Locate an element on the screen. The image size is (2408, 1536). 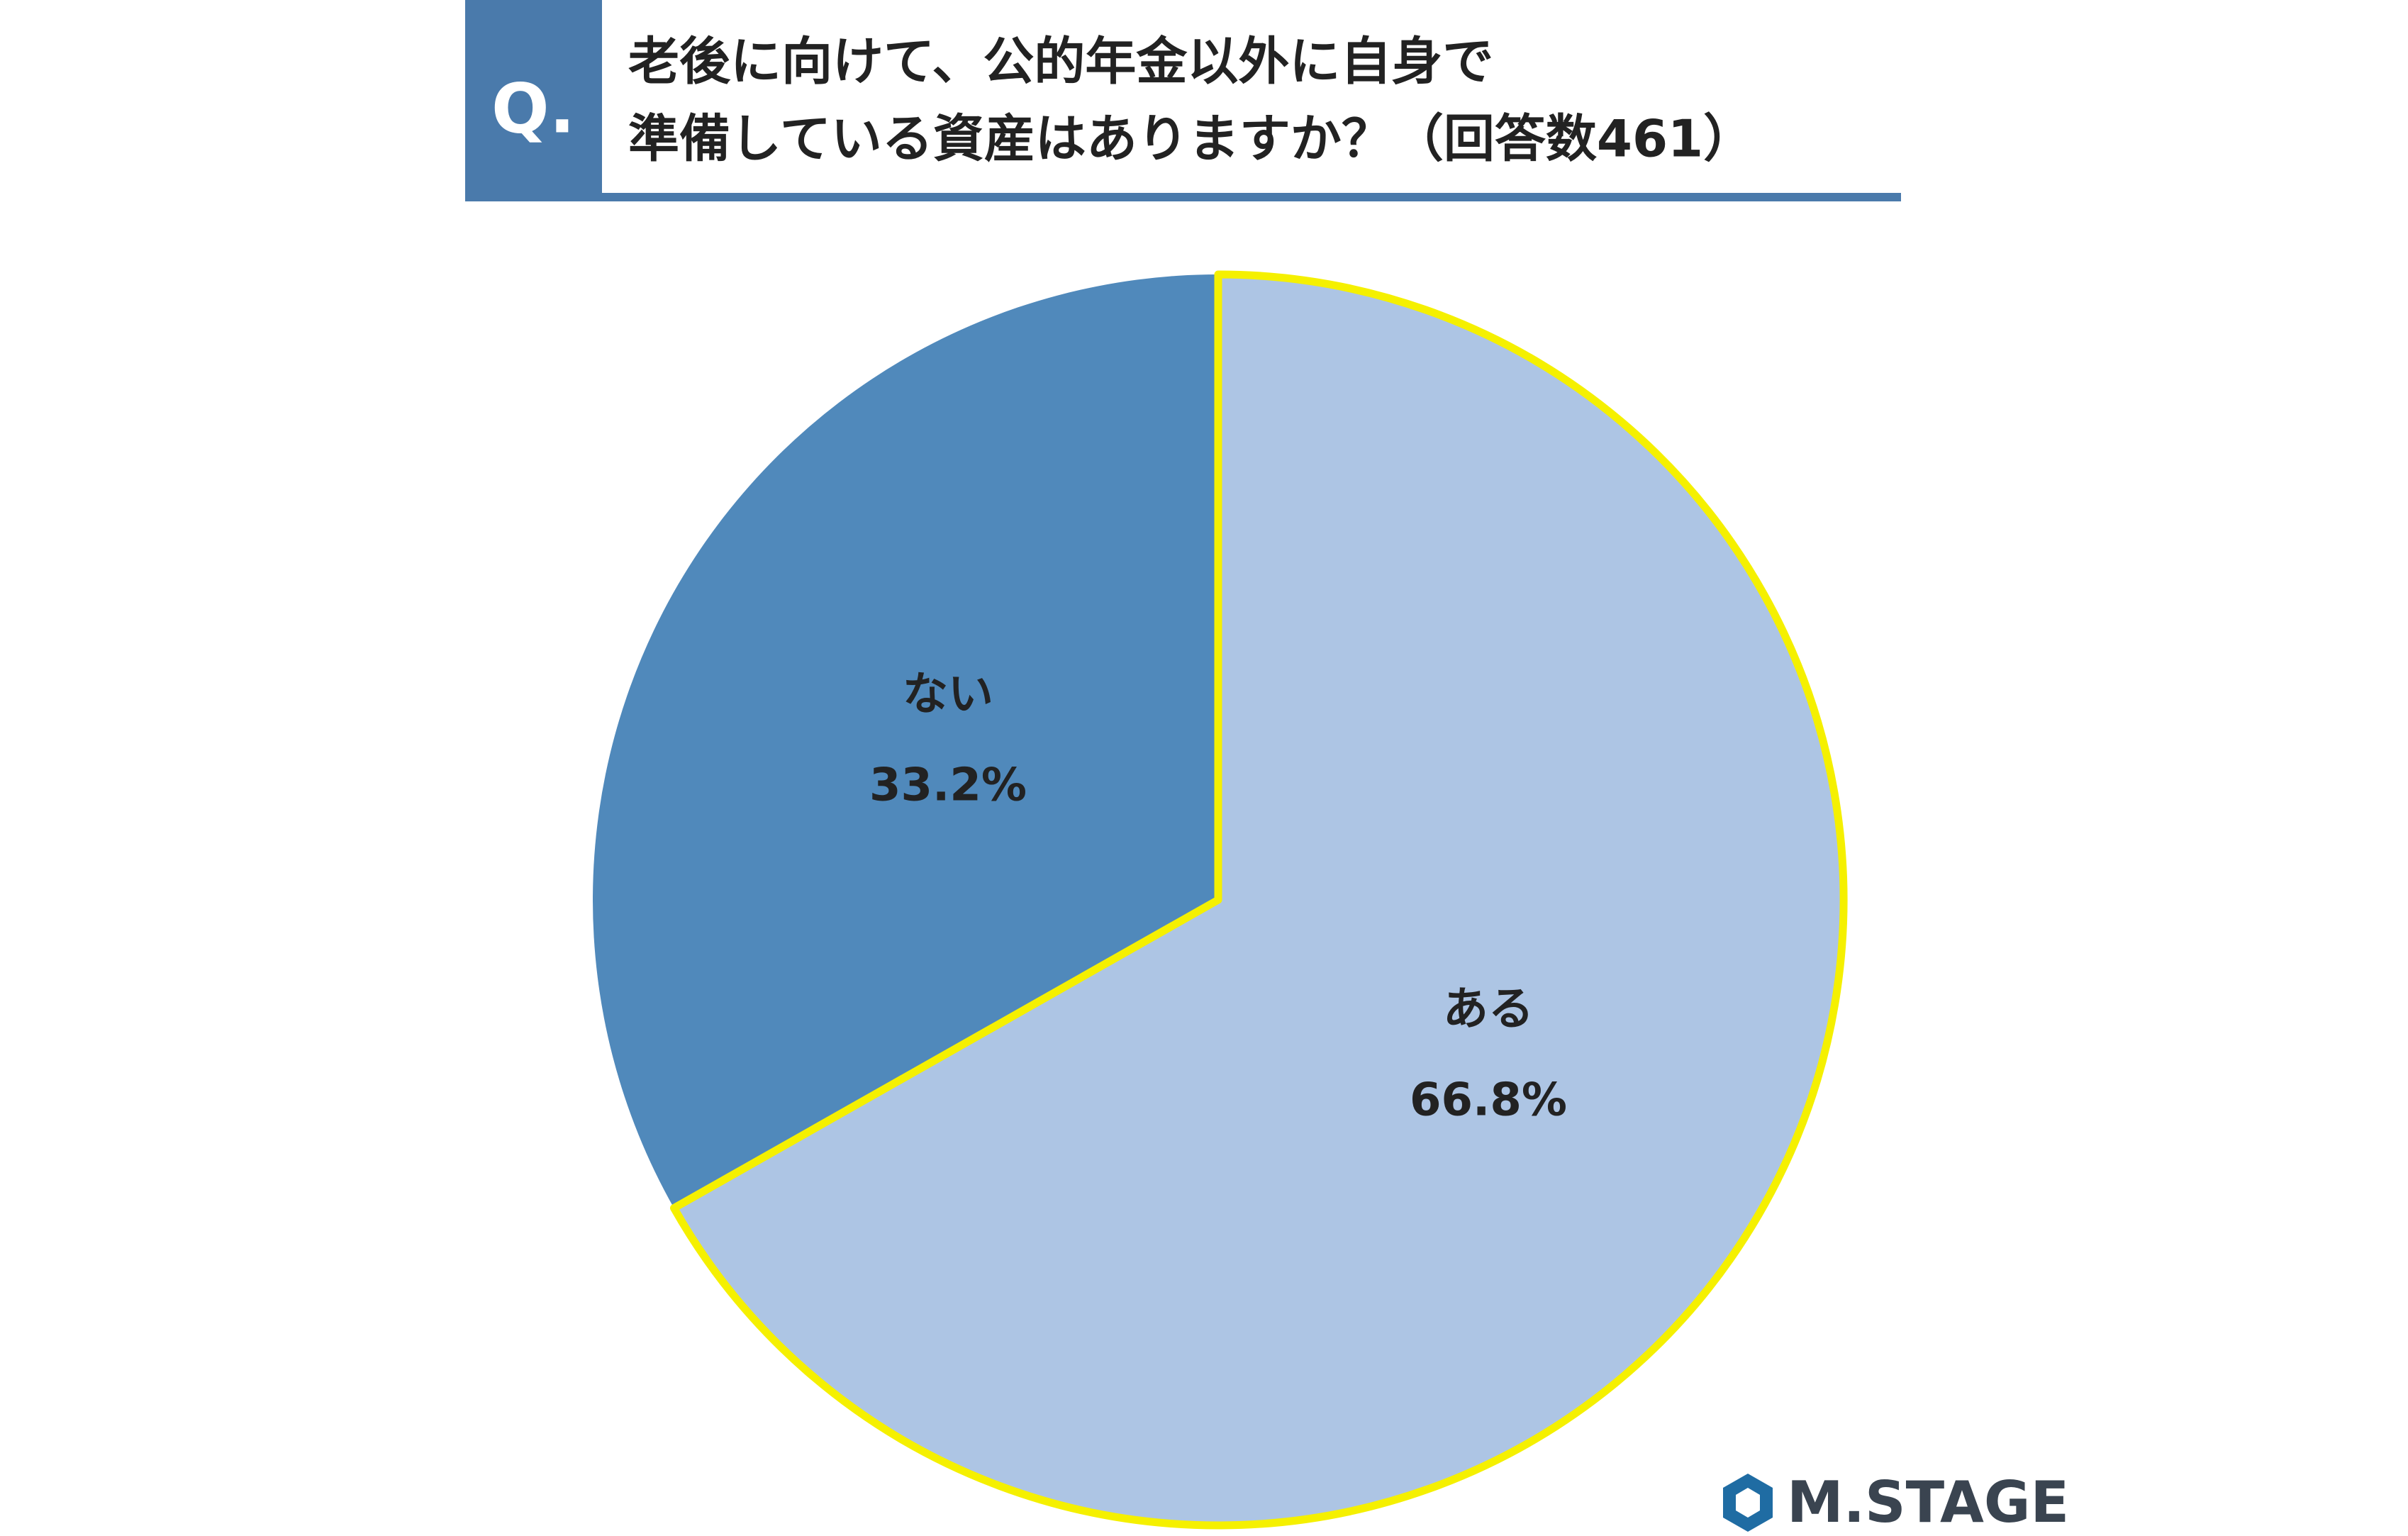
slice-category-label: ない is located at coordinates (948, 694).